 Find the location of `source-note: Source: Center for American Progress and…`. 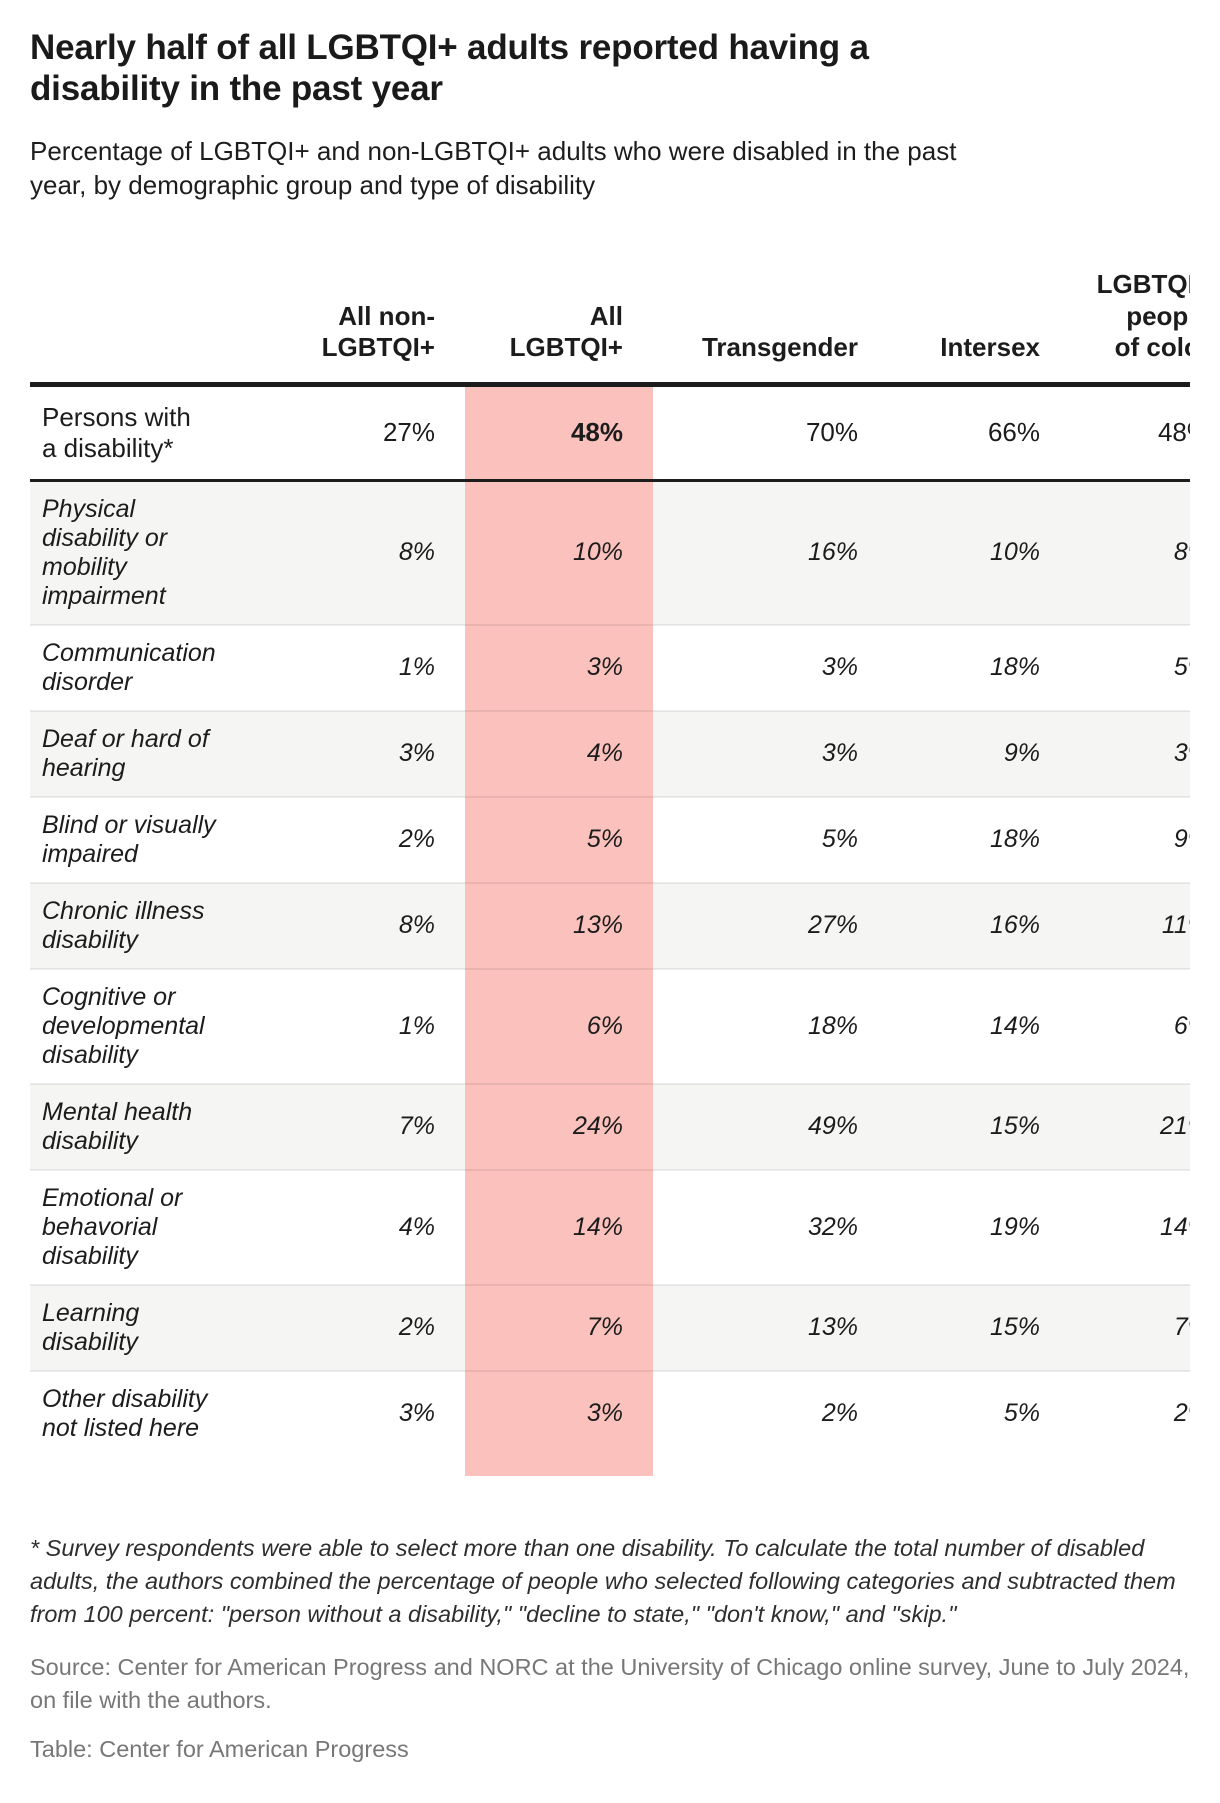

source-note: Source: Center for American Progress and… is located at coordinates (610, 1683).